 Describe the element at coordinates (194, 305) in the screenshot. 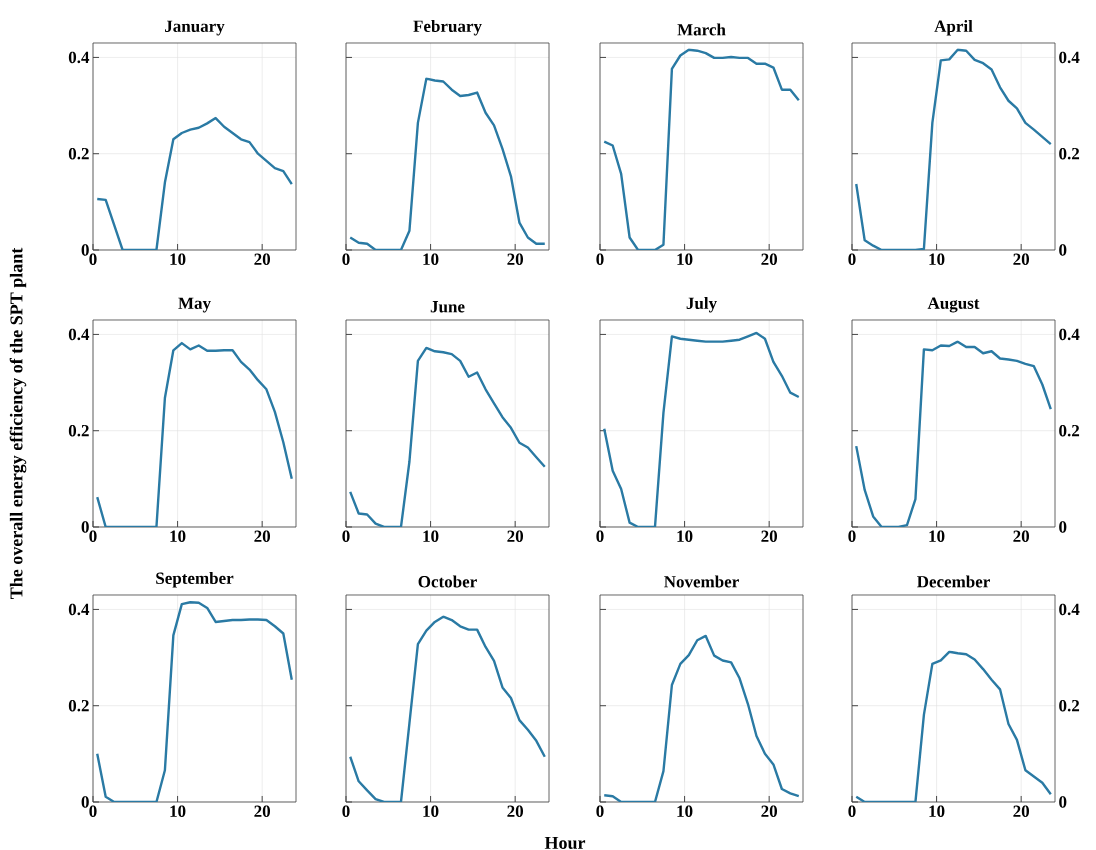

I see `chart-title: May` at that location.